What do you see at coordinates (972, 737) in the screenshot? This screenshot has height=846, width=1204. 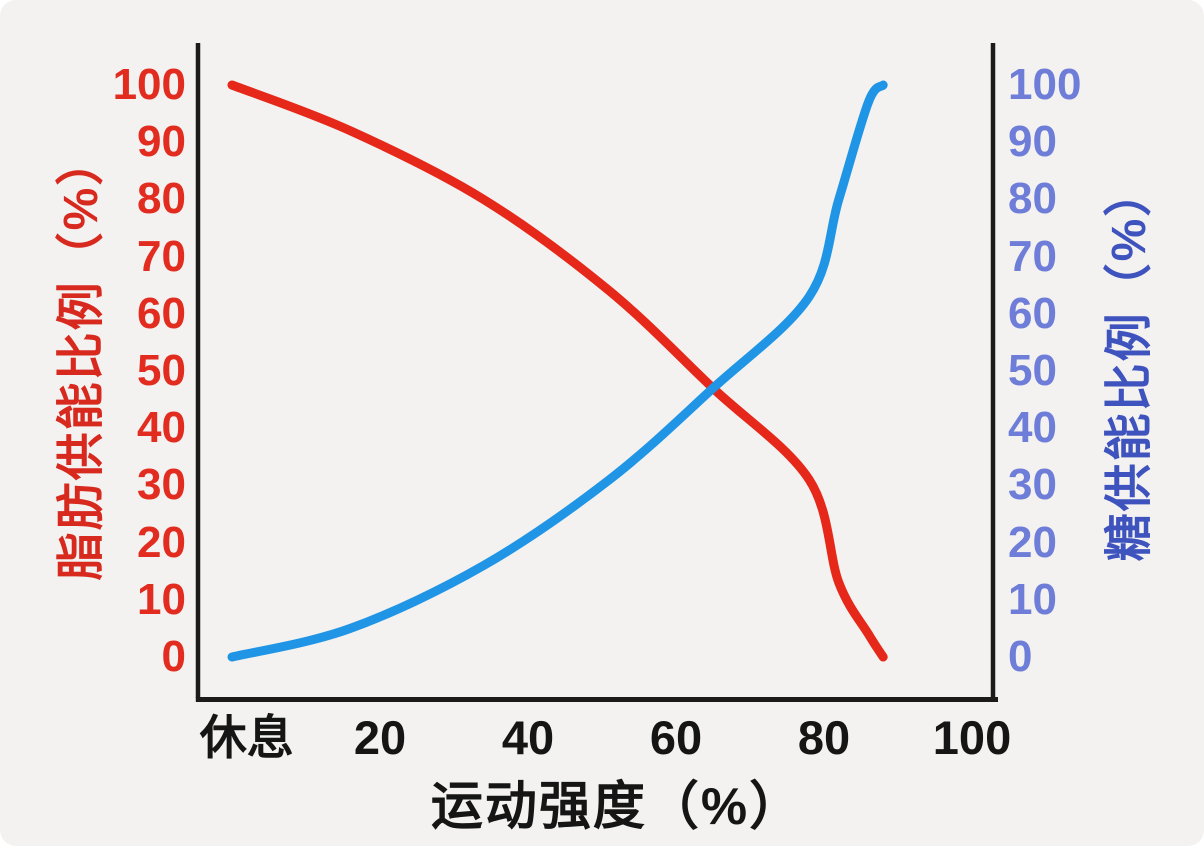 I see `x-tick-label: 100` at bounding box center [972, 737].